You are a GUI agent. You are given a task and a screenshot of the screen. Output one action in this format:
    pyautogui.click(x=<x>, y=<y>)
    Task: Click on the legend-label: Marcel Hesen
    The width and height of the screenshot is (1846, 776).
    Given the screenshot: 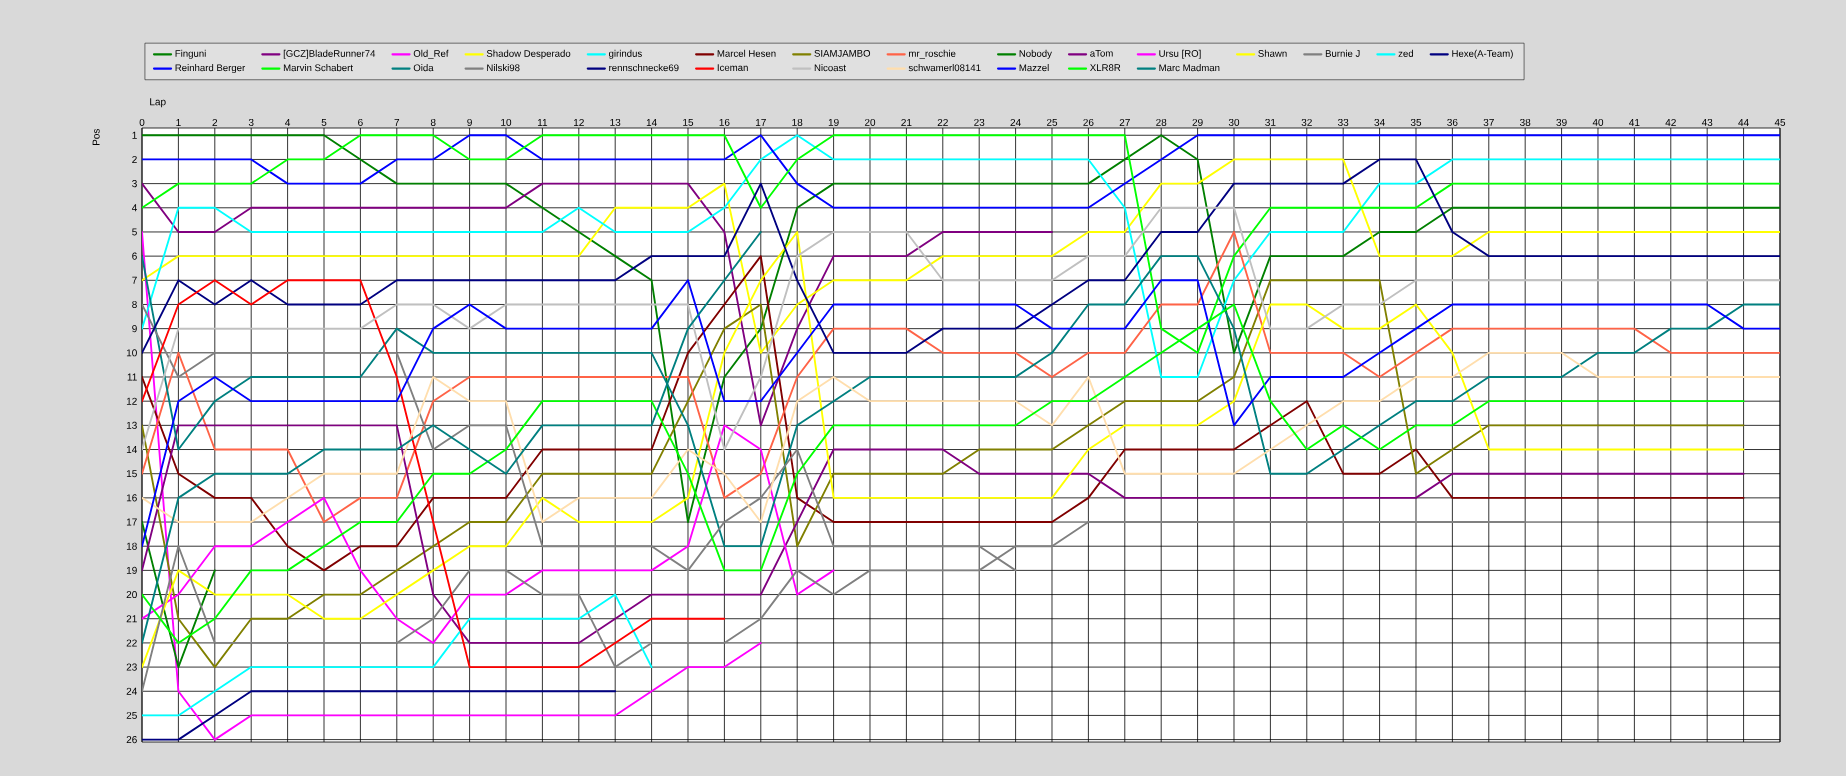 What is the action you would take?
    pyautogui.click(x=746, y=53)
    